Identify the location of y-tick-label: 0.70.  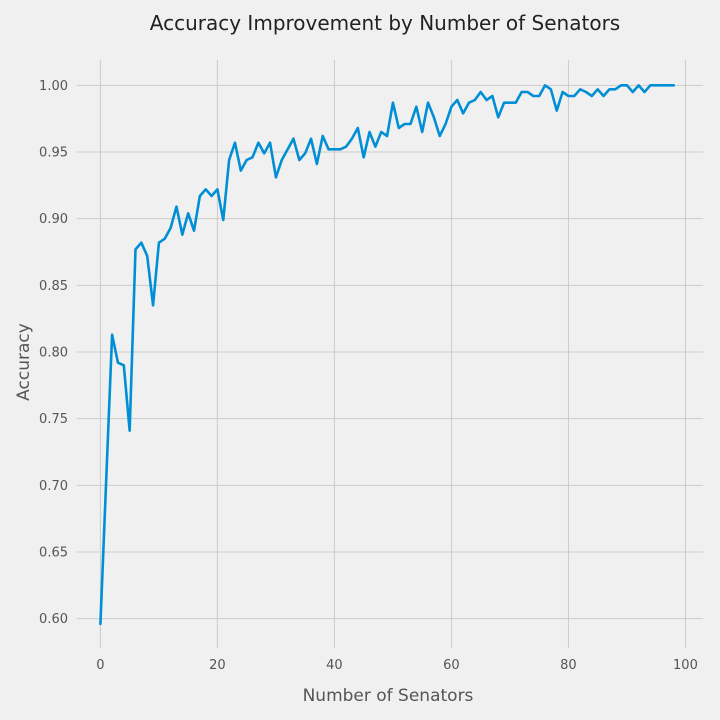
(53, 486).